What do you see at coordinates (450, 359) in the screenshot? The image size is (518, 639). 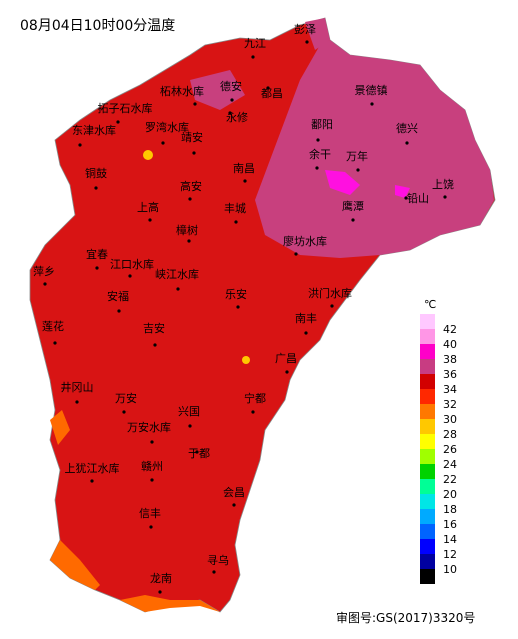 I see `legend-label: 38` at bounding box center [450, 359].